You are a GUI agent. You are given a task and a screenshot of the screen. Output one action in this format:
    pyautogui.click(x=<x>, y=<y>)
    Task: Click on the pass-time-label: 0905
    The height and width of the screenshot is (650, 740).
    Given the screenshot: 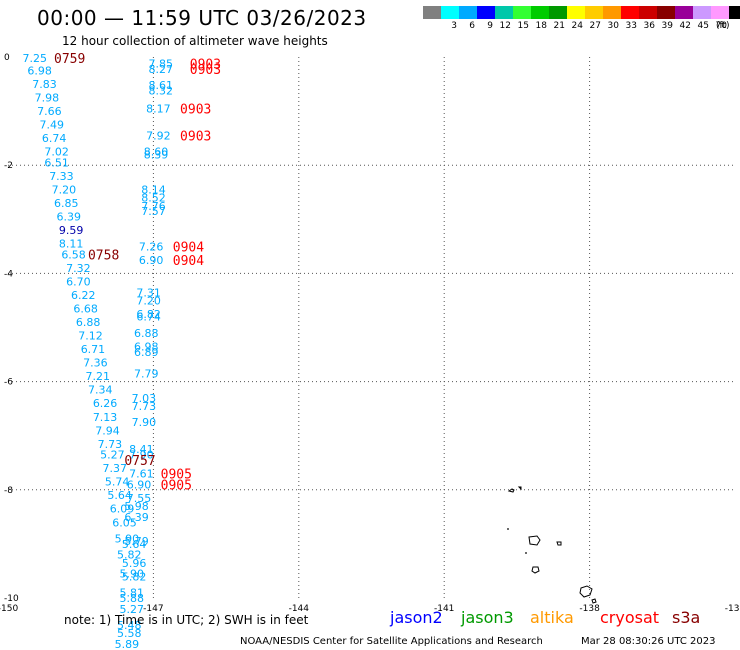 What is the action you would take?
    pyautogui.click(x=176, y=485)
    